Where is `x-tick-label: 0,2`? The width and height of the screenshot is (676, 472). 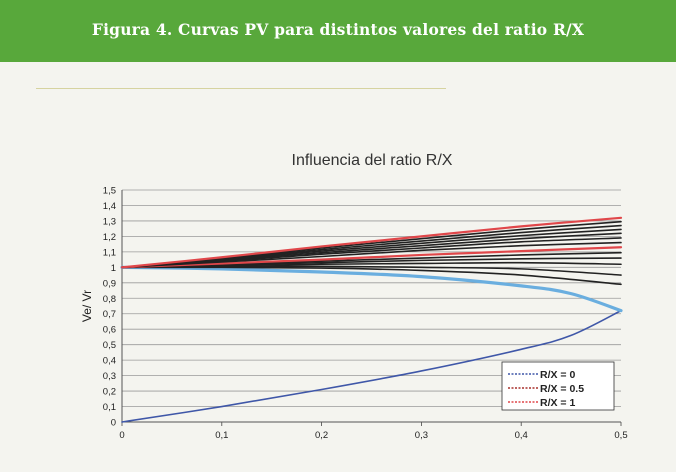 x-tick-label: 0,2 is located at coordinates (321, 435).